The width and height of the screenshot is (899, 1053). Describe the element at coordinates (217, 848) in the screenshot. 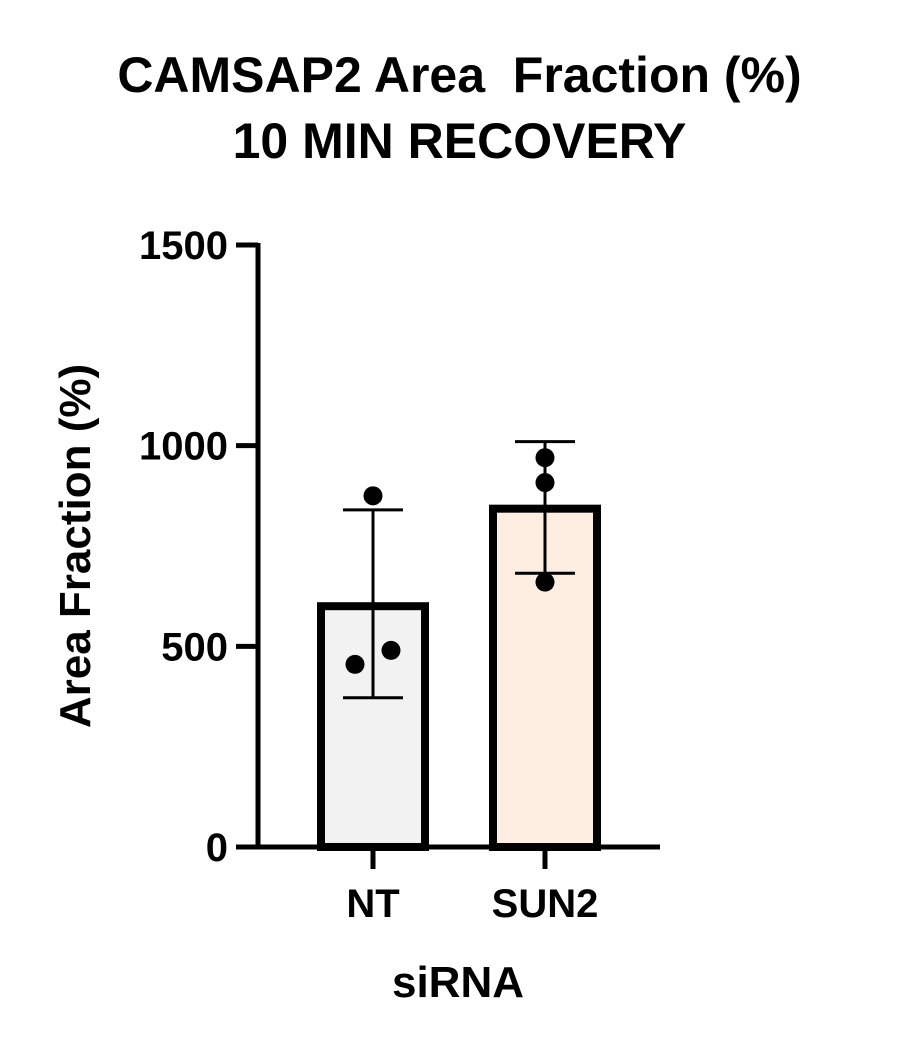

I see `y-tick-label: 0` at that location.